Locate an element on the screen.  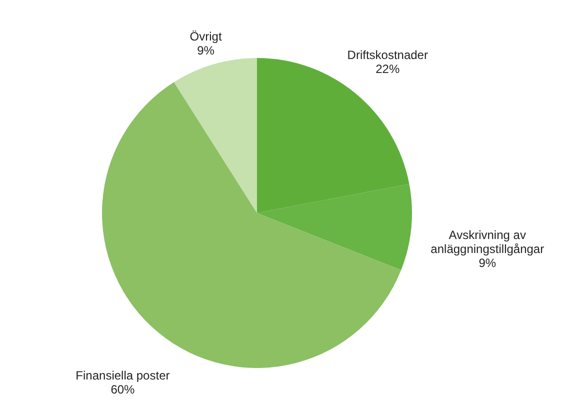
slice-label: Avskrivning av anläggningstillgångar is located at coordinates (487, 242).